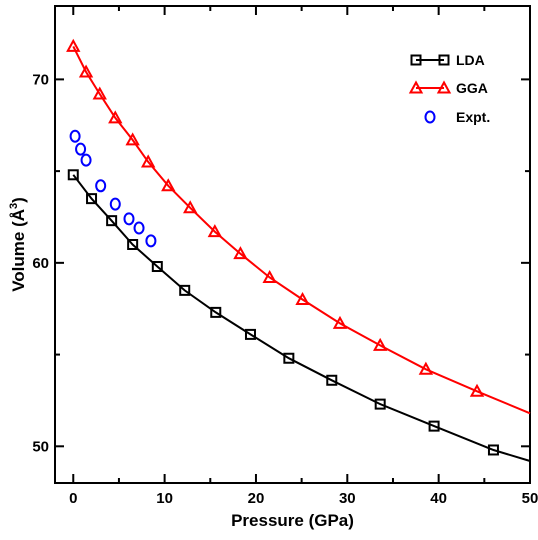 This screenshot has height=540, width=538. Describe the element at coordinates (292, 520) in the screenshot. I see `x-axis-title: Pressure (GPa)` at that location.